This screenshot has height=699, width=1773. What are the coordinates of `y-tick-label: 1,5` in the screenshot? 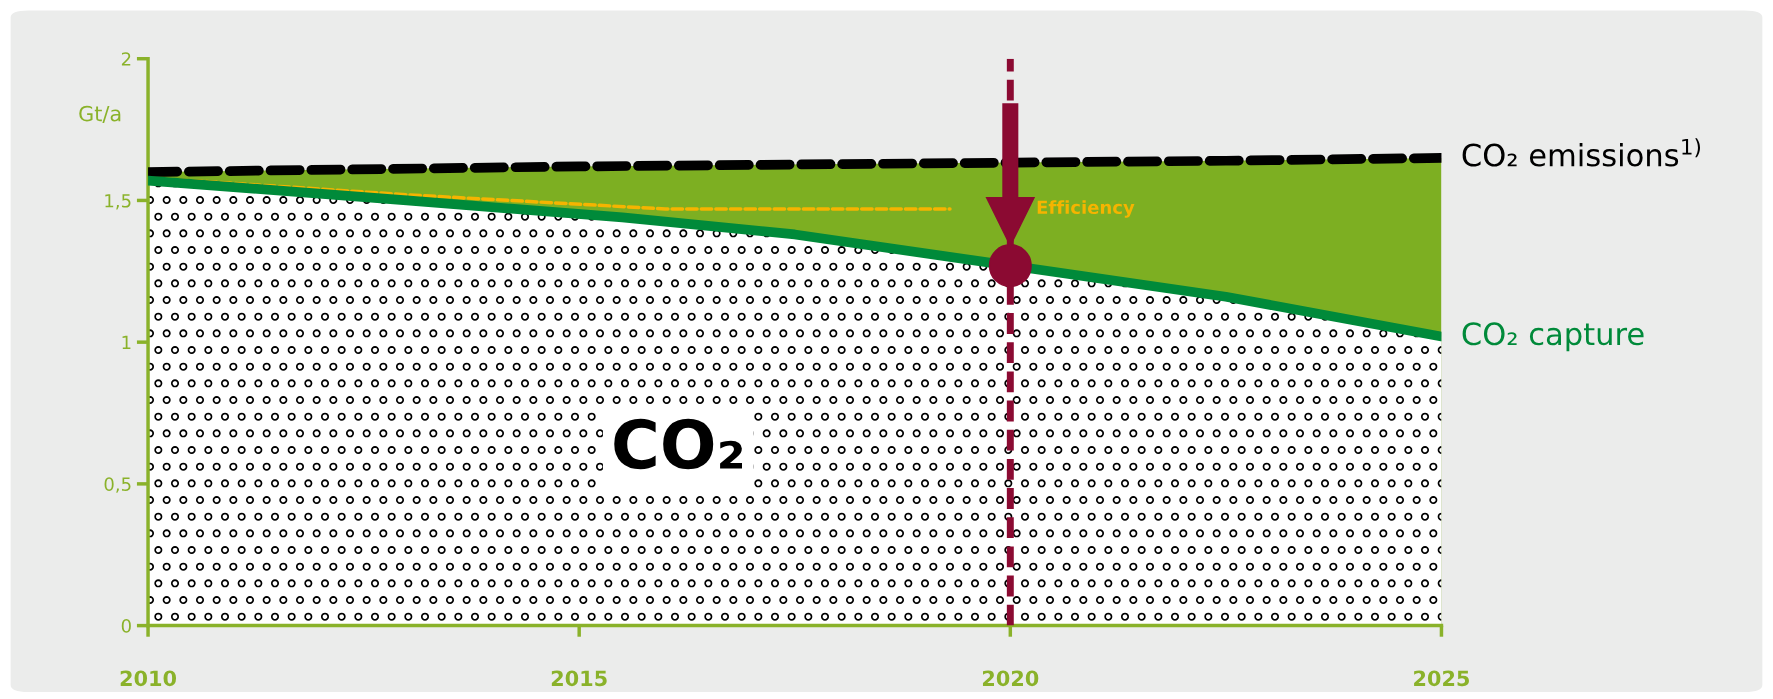 It's located at (118, 202).